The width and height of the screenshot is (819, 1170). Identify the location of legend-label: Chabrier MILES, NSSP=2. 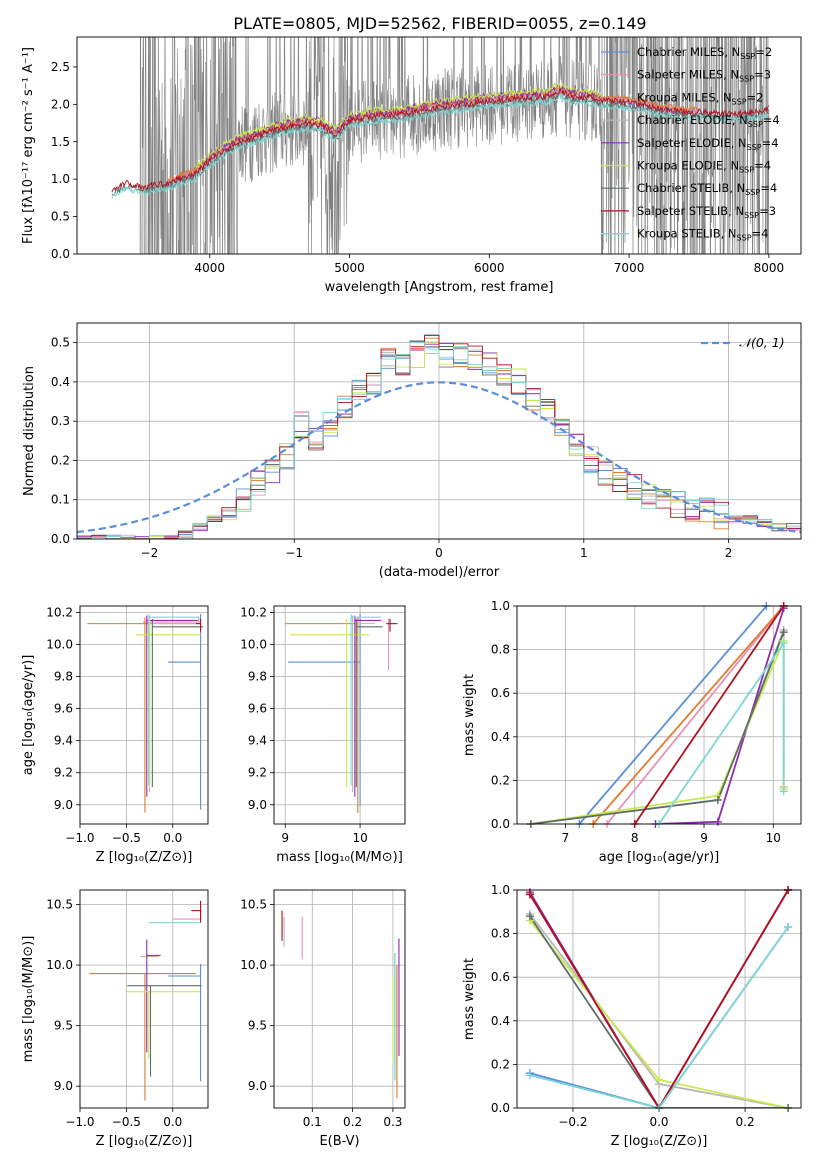
(704, 53).